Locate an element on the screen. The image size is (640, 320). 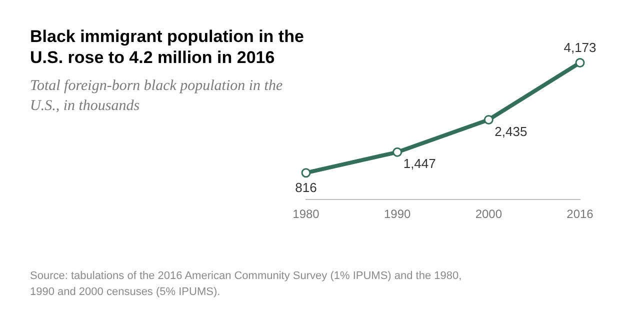
text: Total foreign-born black population in the U.S., in thousands is located at coordinates (157, 96).